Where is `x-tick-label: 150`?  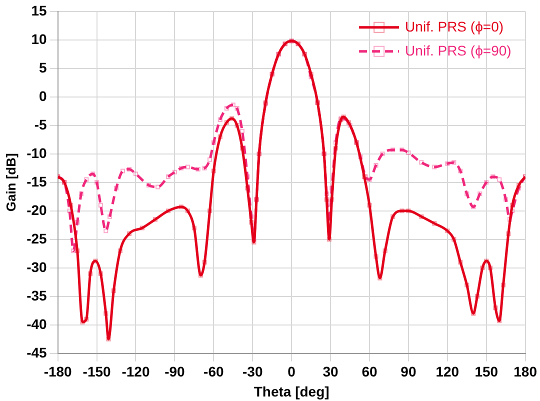
x-tick-label: 150 is located at coordinates (486, 372).